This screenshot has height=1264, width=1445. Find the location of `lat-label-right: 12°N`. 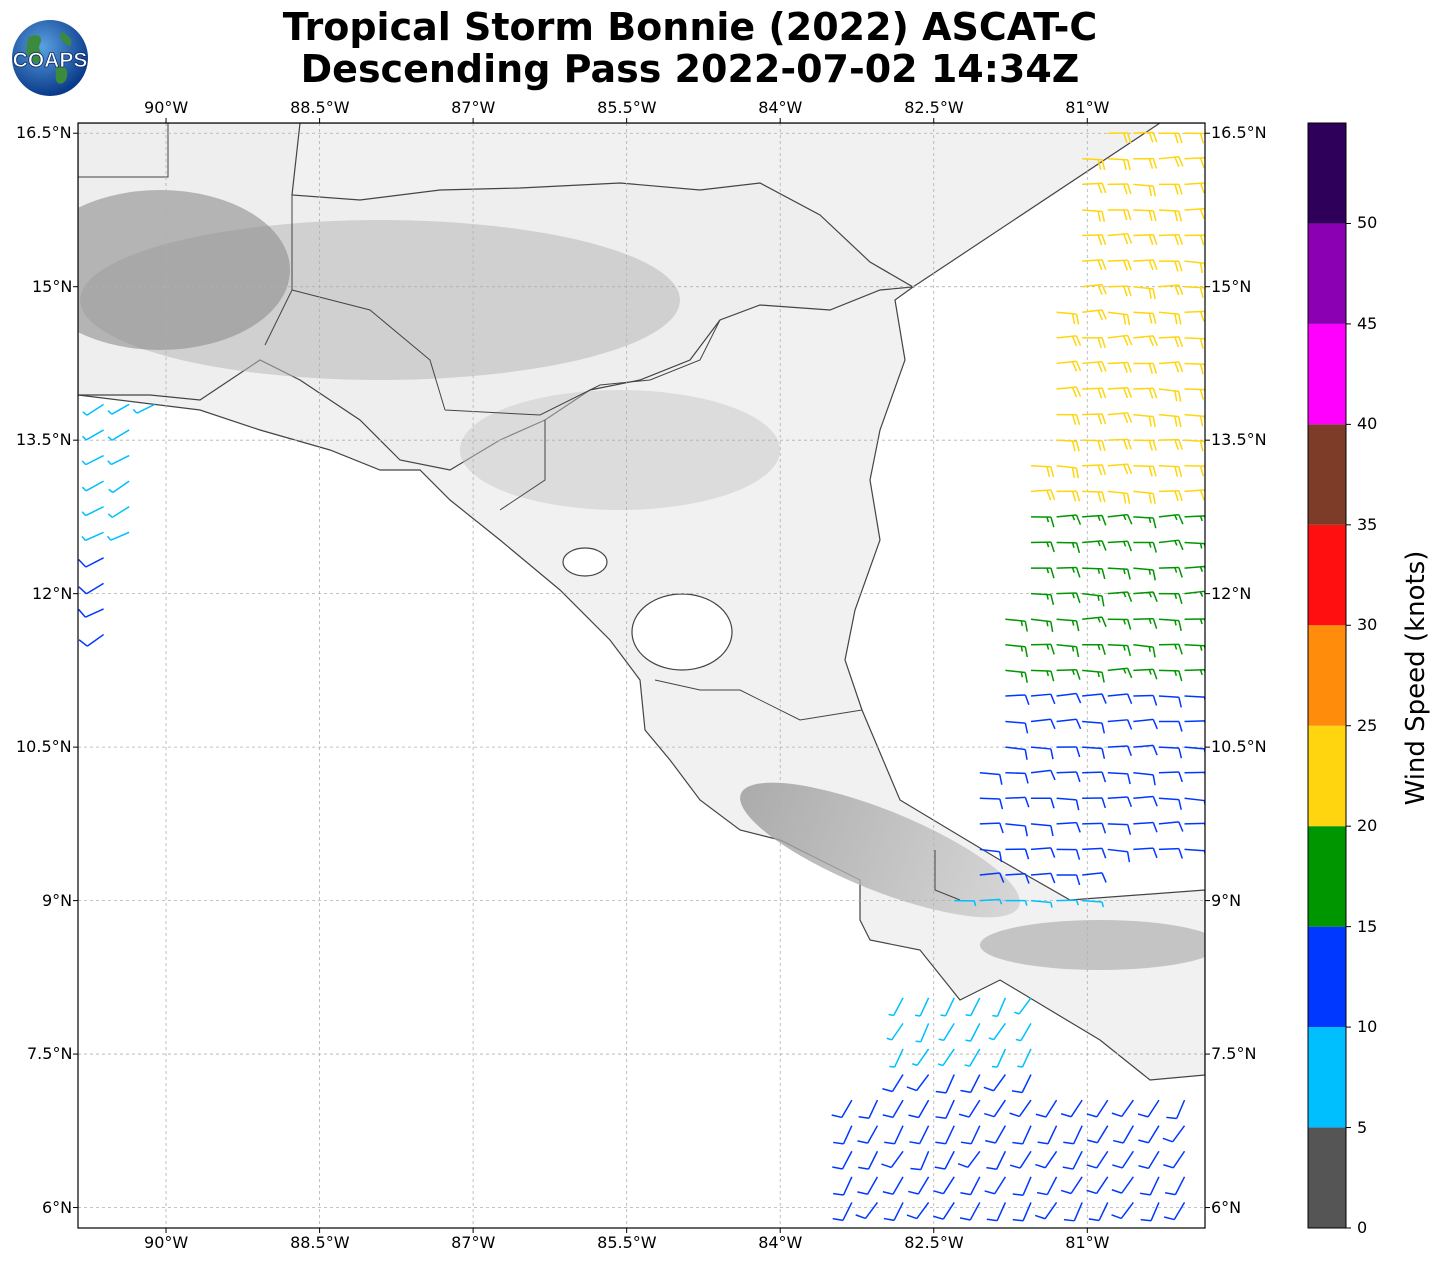

lat-label-right: 12°N is located at coordinates (1231, 593).